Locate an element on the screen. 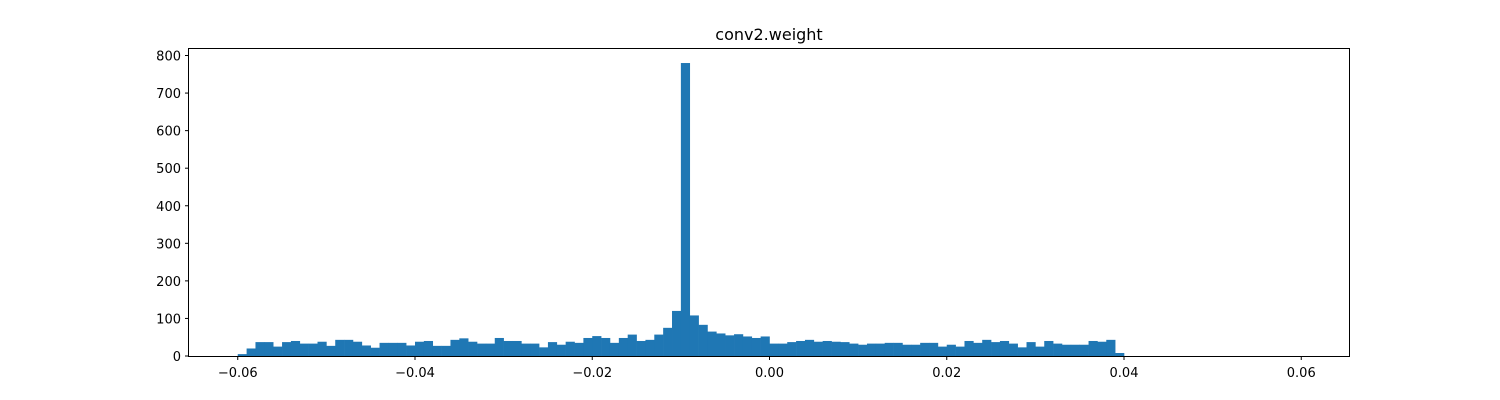 Image resolution: width=1500 pixels, height=400 pixels. x-tick-label: −0.02 is located at coordinates (592, 373).